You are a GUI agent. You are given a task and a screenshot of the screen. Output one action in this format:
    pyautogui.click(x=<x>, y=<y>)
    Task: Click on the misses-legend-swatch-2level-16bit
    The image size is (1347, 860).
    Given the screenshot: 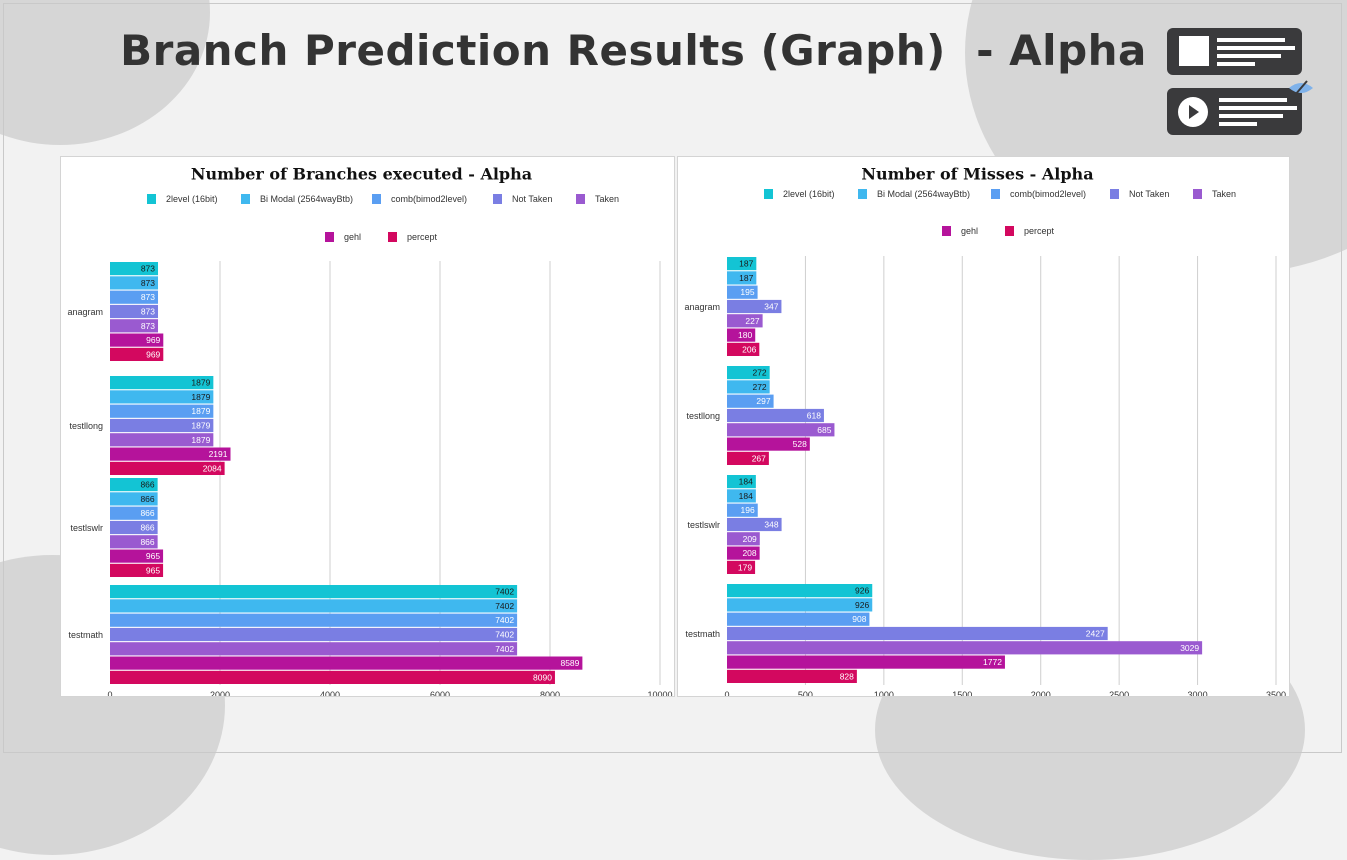 What is the action you would take?
    pyautogui.click(x=768, y=194)
    